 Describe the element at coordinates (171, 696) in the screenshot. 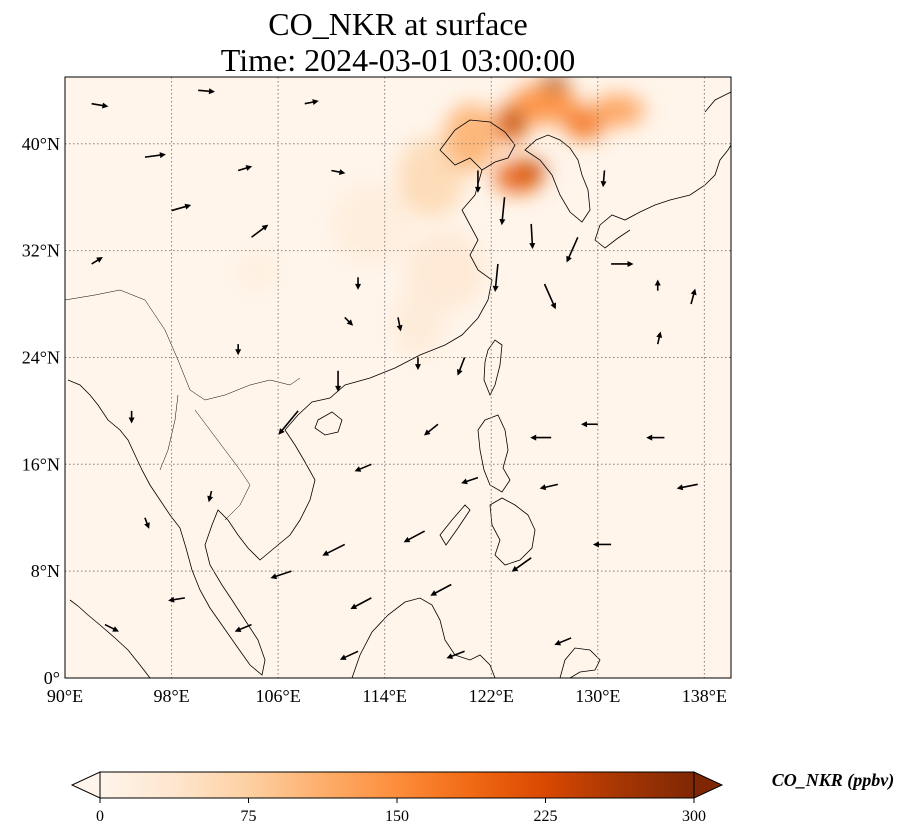

I see `lon-tick-label: 98°E` at that location.